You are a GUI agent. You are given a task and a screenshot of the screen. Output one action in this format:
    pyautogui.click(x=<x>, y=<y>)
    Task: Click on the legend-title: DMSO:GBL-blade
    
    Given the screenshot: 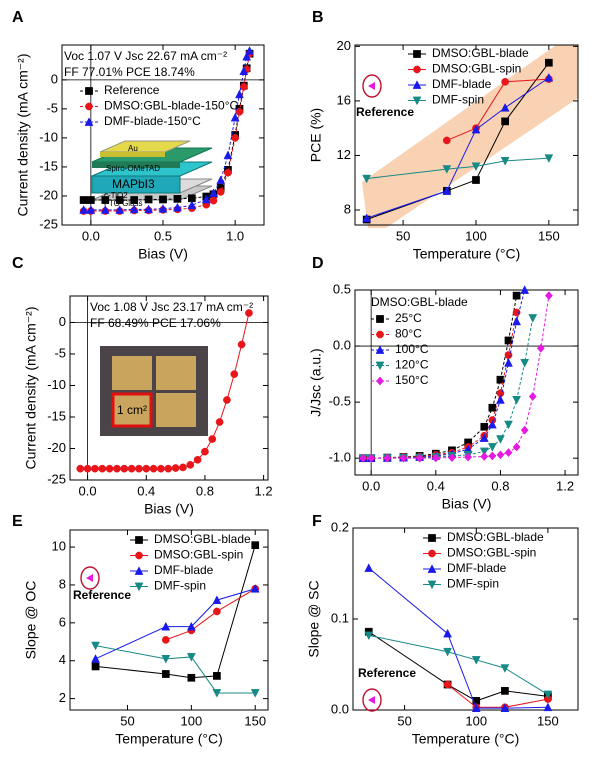 What is the action you would take?
    pyautogui.click(x=419, y=302)
    